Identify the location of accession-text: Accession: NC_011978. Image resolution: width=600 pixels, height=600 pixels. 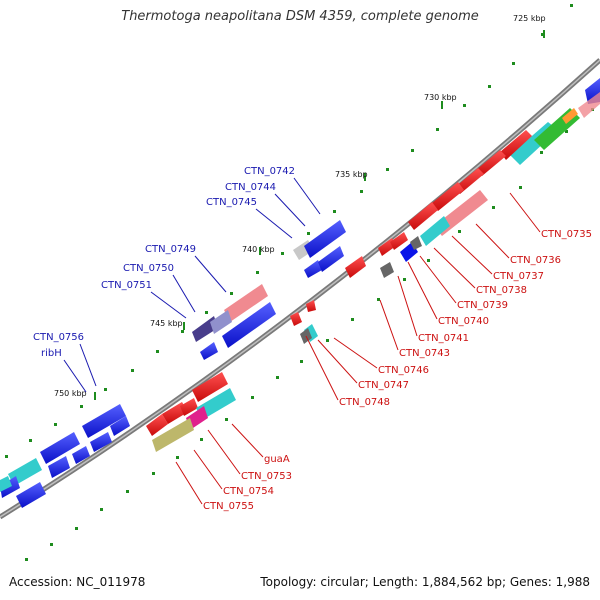
(77, 582).